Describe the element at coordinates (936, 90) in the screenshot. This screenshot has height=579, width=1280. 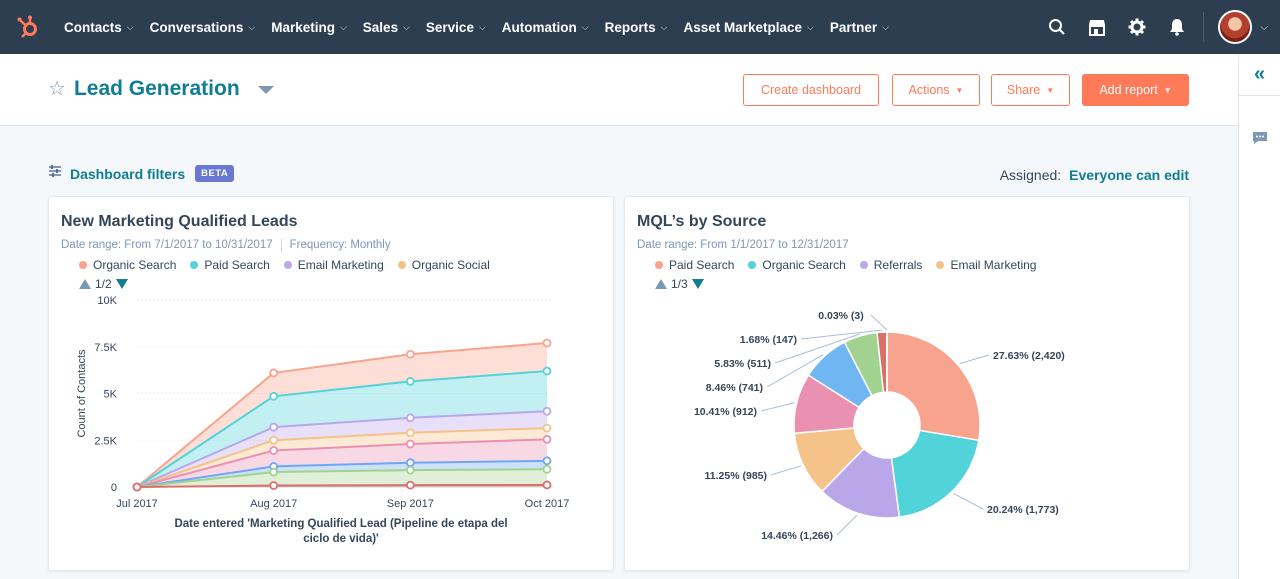
I see `actions-button: Actions ▼` at that location.